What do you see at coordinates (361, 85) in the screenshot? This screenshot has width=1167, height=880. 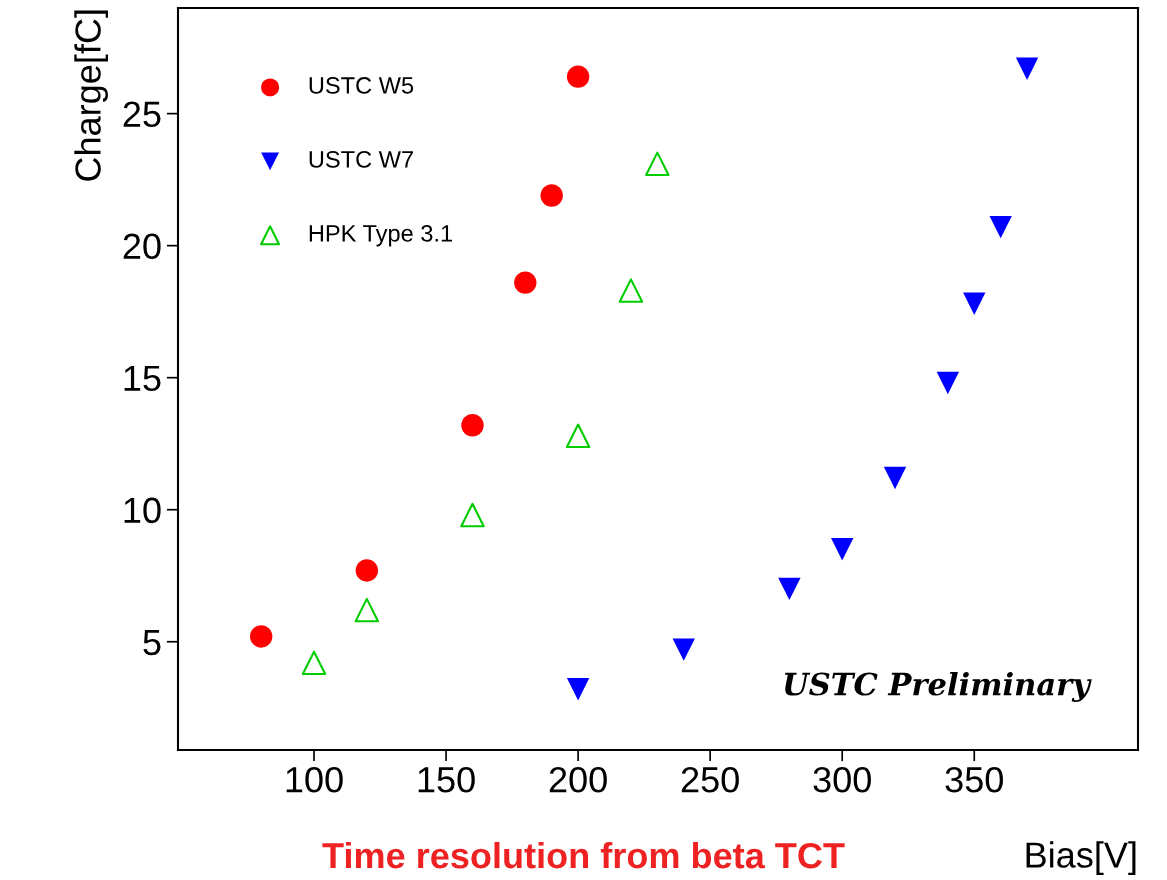 I see `legend-label: USTC W5` at bounding box center [361, 85].